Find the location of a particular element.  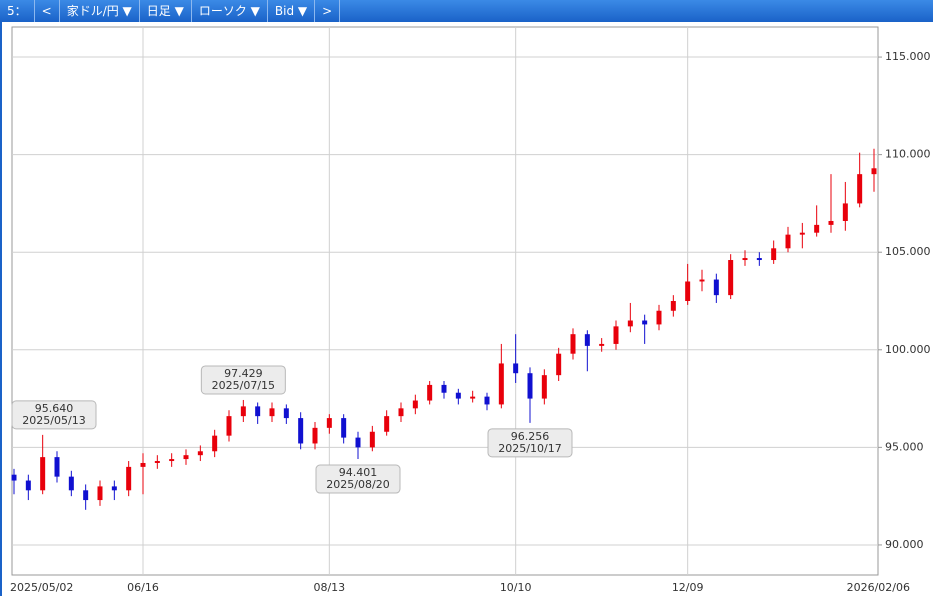

toolbar-item: 5： is located at coordinates (17, 11).